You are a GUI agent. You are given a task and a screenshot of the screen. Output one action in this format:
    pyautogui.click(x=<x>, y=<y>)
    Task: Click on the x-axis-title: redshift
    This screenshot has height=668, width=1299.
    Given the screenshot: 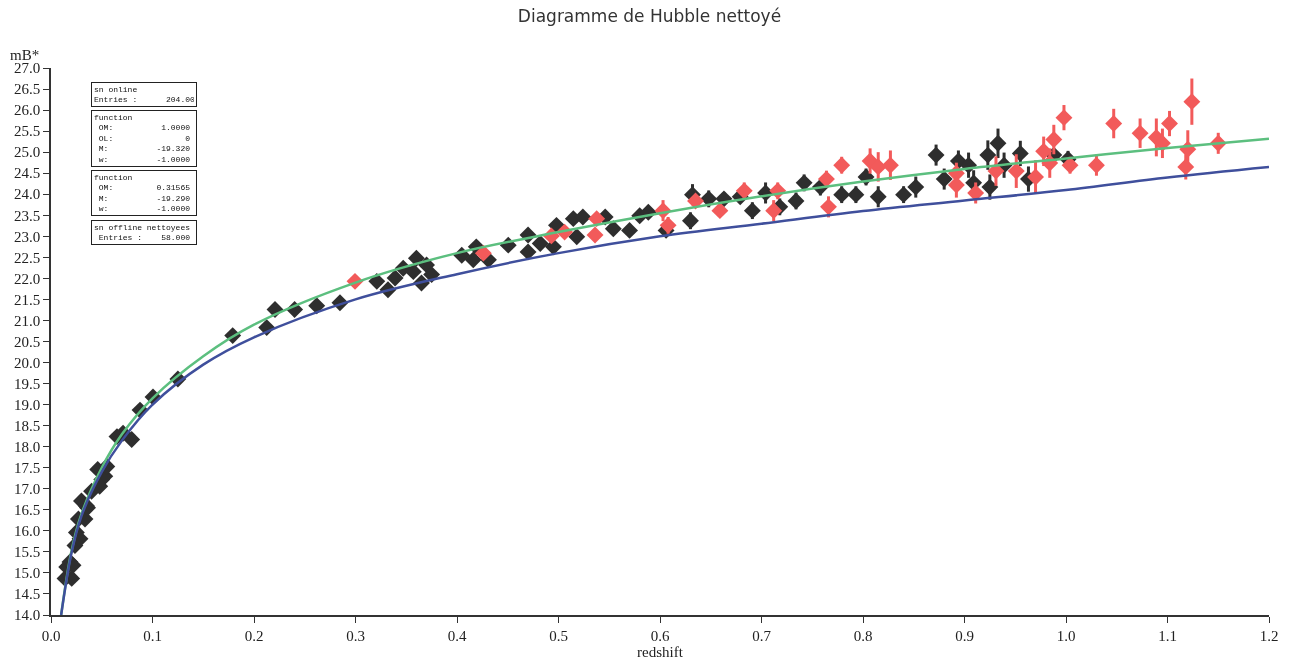 What is the action you would take?
    pyautogui.click(x=660, y=651)
    